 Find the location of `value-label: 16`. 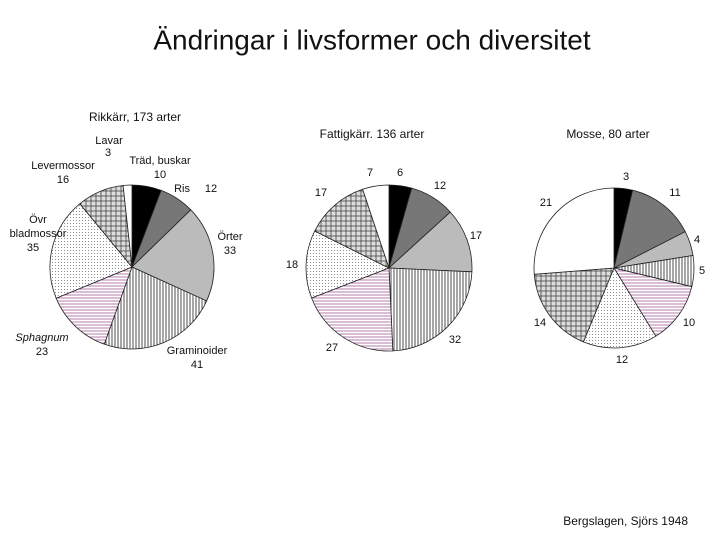

value-label: 16 is located at coordinates (63, 180).